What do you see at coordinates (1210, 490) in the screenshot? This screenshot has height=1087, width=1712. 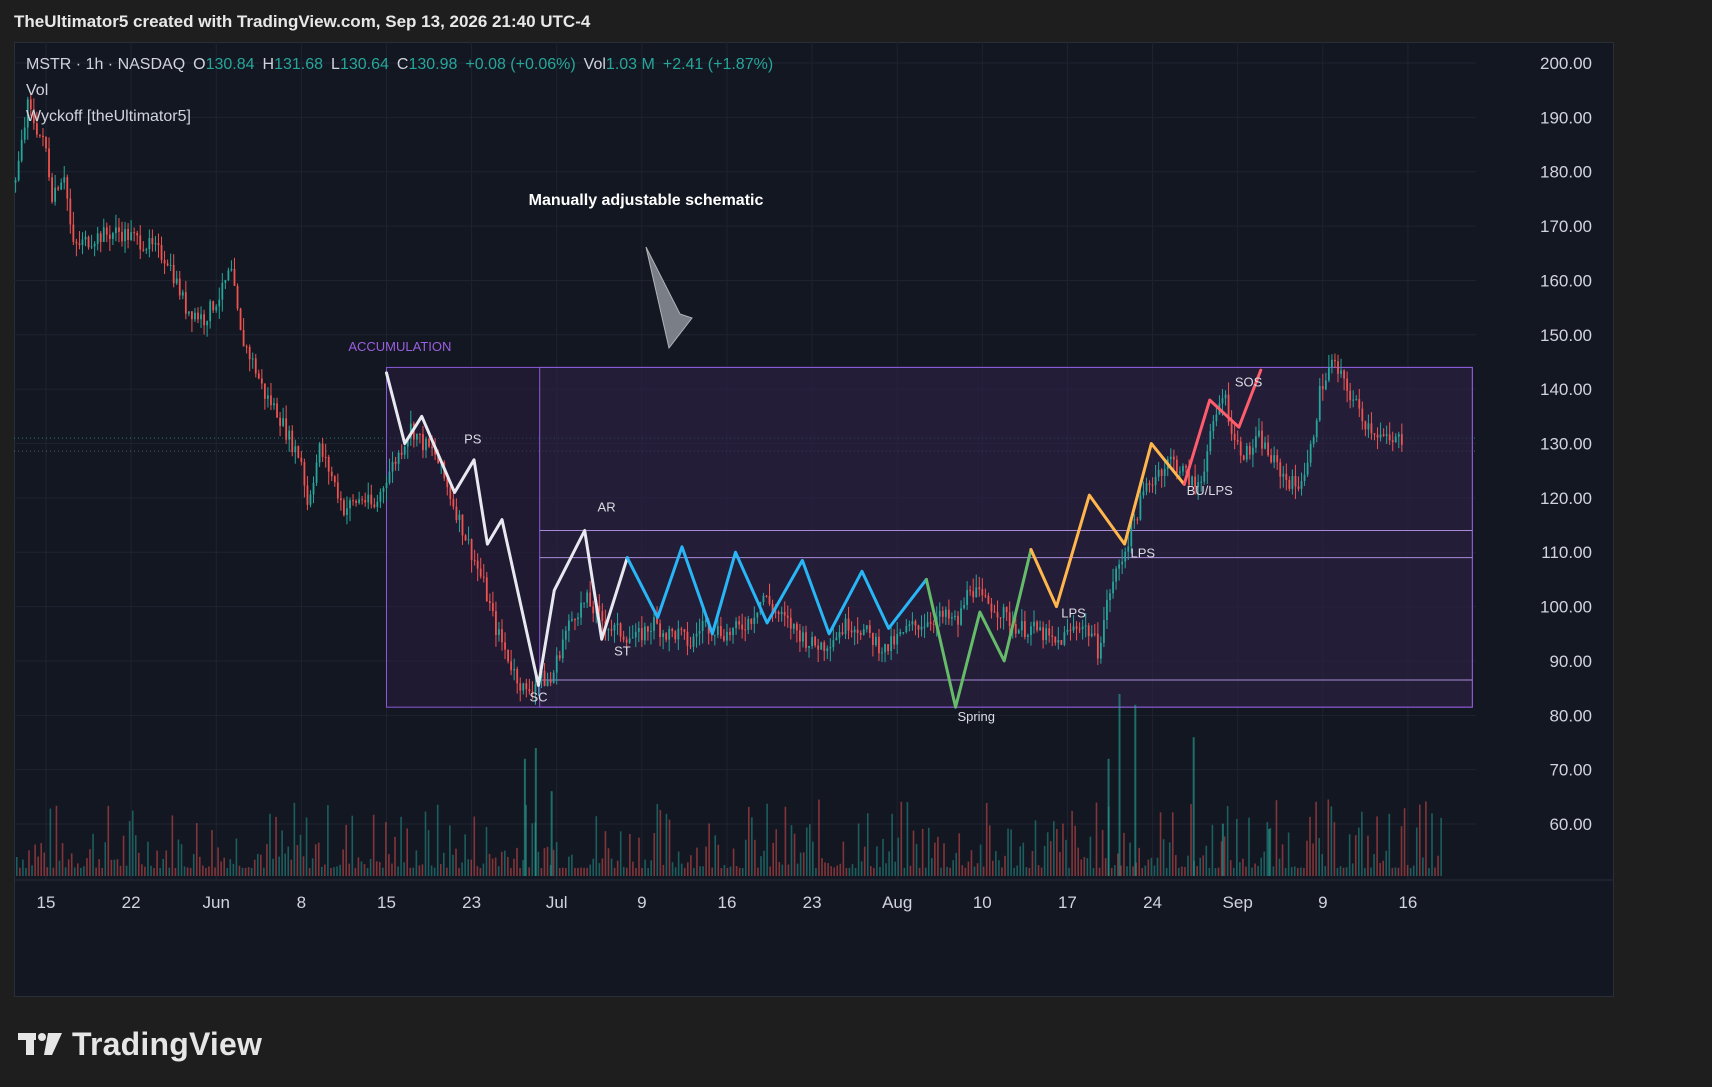 I see `wyckoff-label: BU/LPS` at bounding box center [1210, 490].